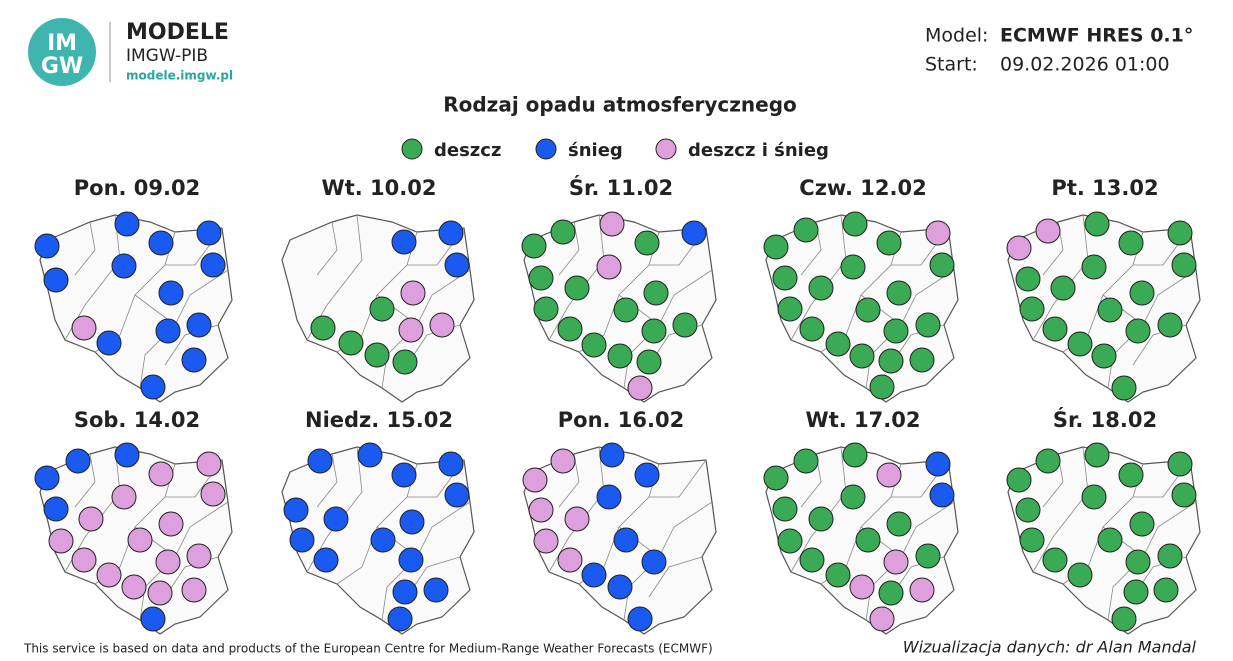 The width and height of the screenshot is (1233, 661). What do you see at coordinates (62, 43) in the screenshot?
I see `logo-text: IM` at bounding box center [62, 43].